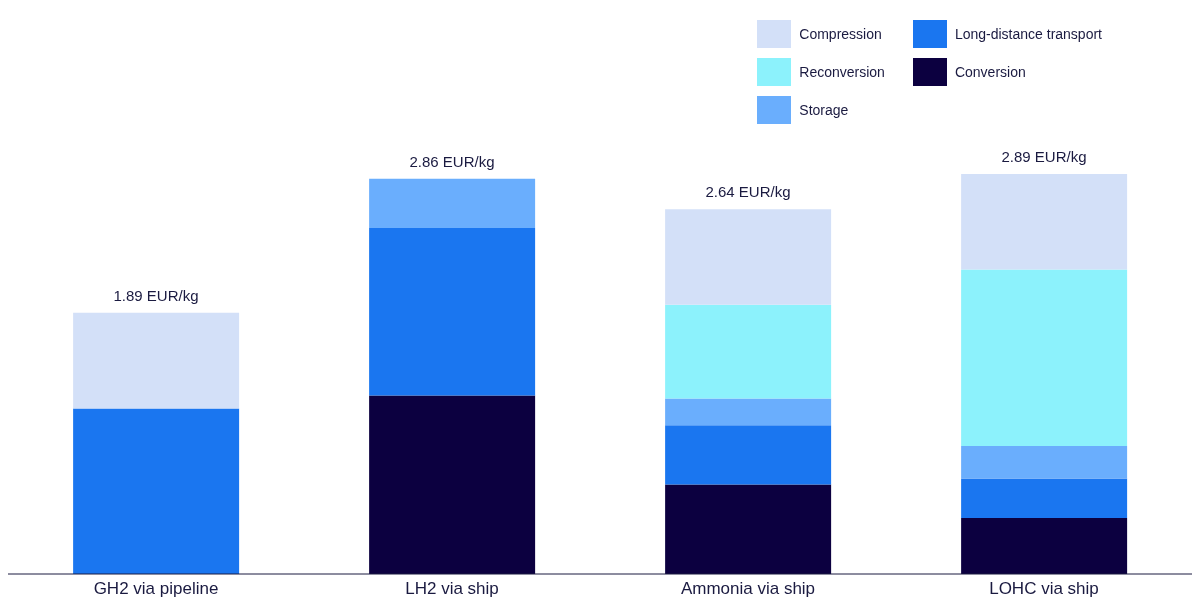  Describe the element at coordinates (156, 295) in the screenshot. I see `annotation: 1.89 EUR/kg` at that location.